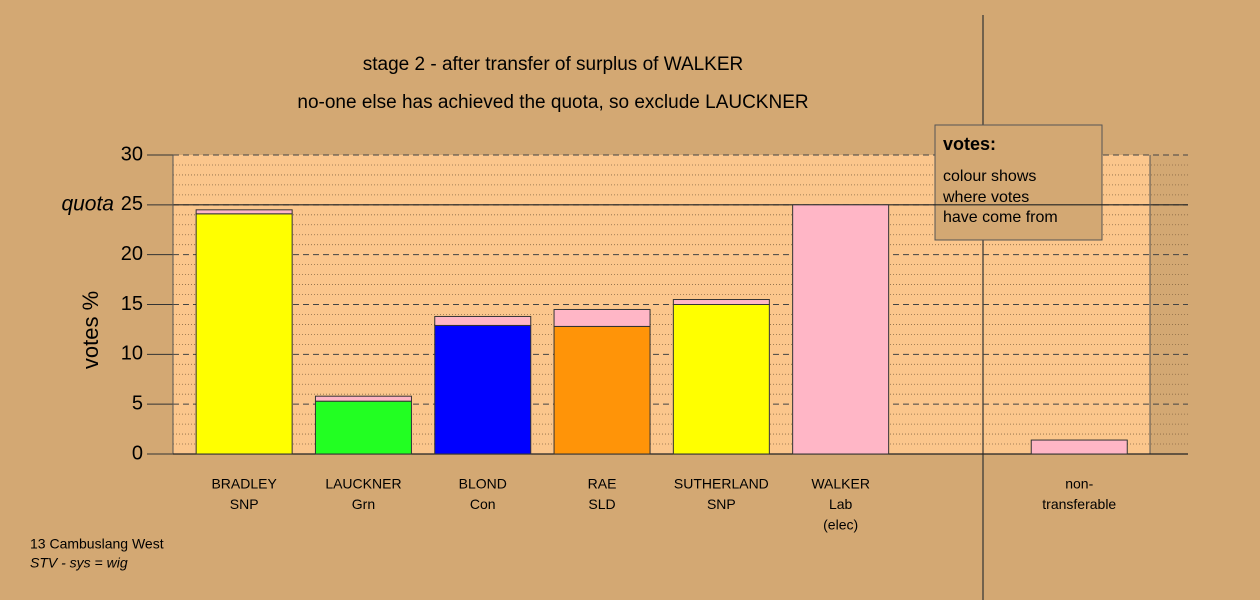 The height and width of the screenshot is (600, 1260). What do you see at coordinates (840, 525) in the screenshot?
I see `x-tick-label: (elec)` at bounding box center [840, 525].